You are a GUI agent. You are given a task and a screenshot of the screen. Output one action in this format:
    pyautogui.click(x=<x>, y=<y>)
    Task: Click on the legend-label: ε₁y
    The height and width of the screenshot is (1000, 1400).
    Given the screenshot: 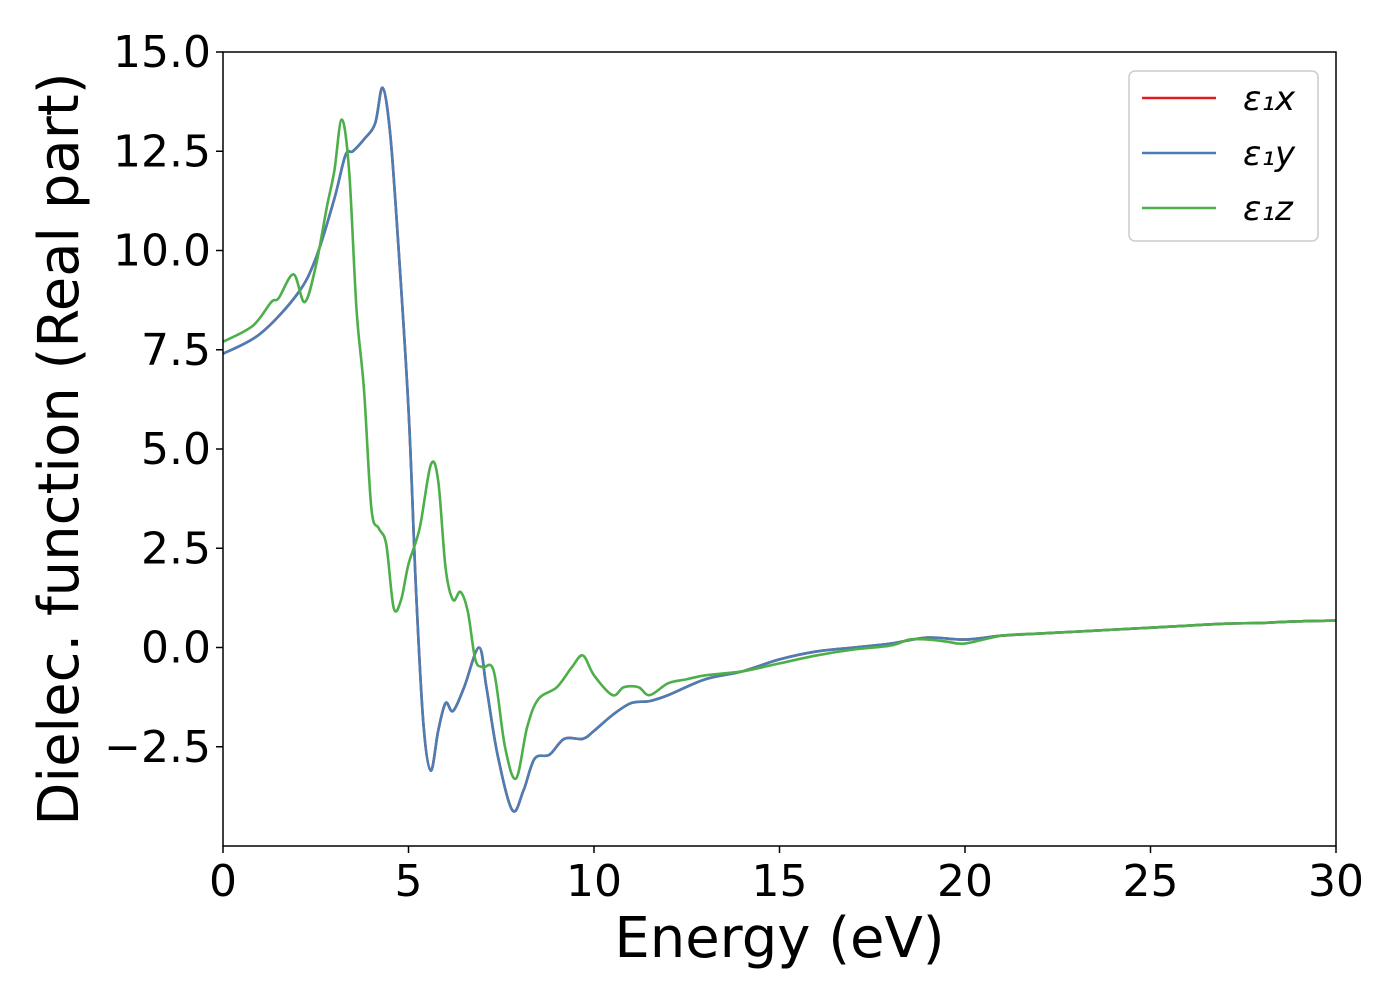 What is the action you would take?
    pyautogui.click(x=1269, y=154)
    